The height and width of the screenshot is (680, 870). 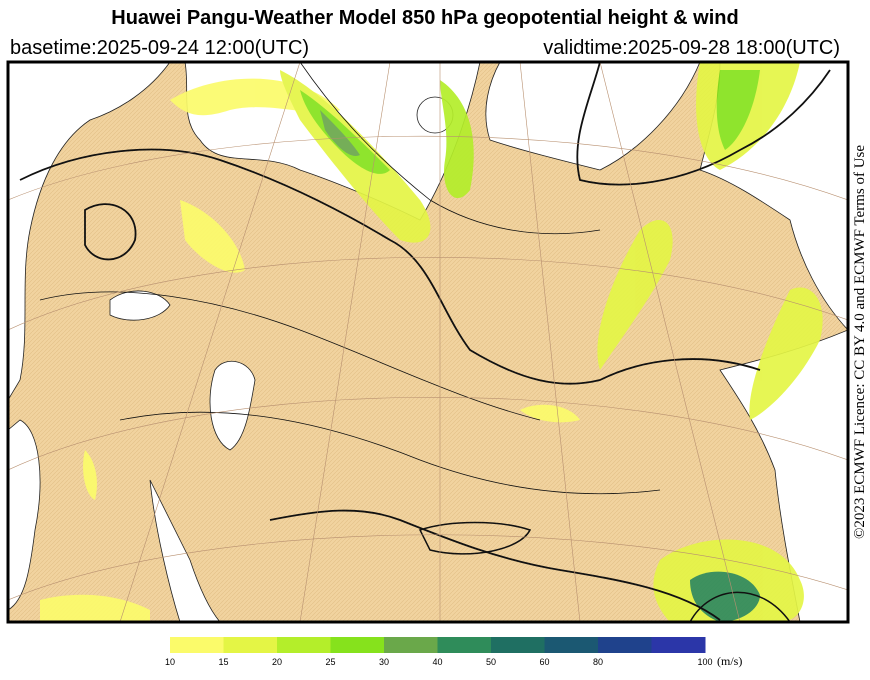 I want to click on colorbar-tick-label: 80, so click(x=598, y=662).